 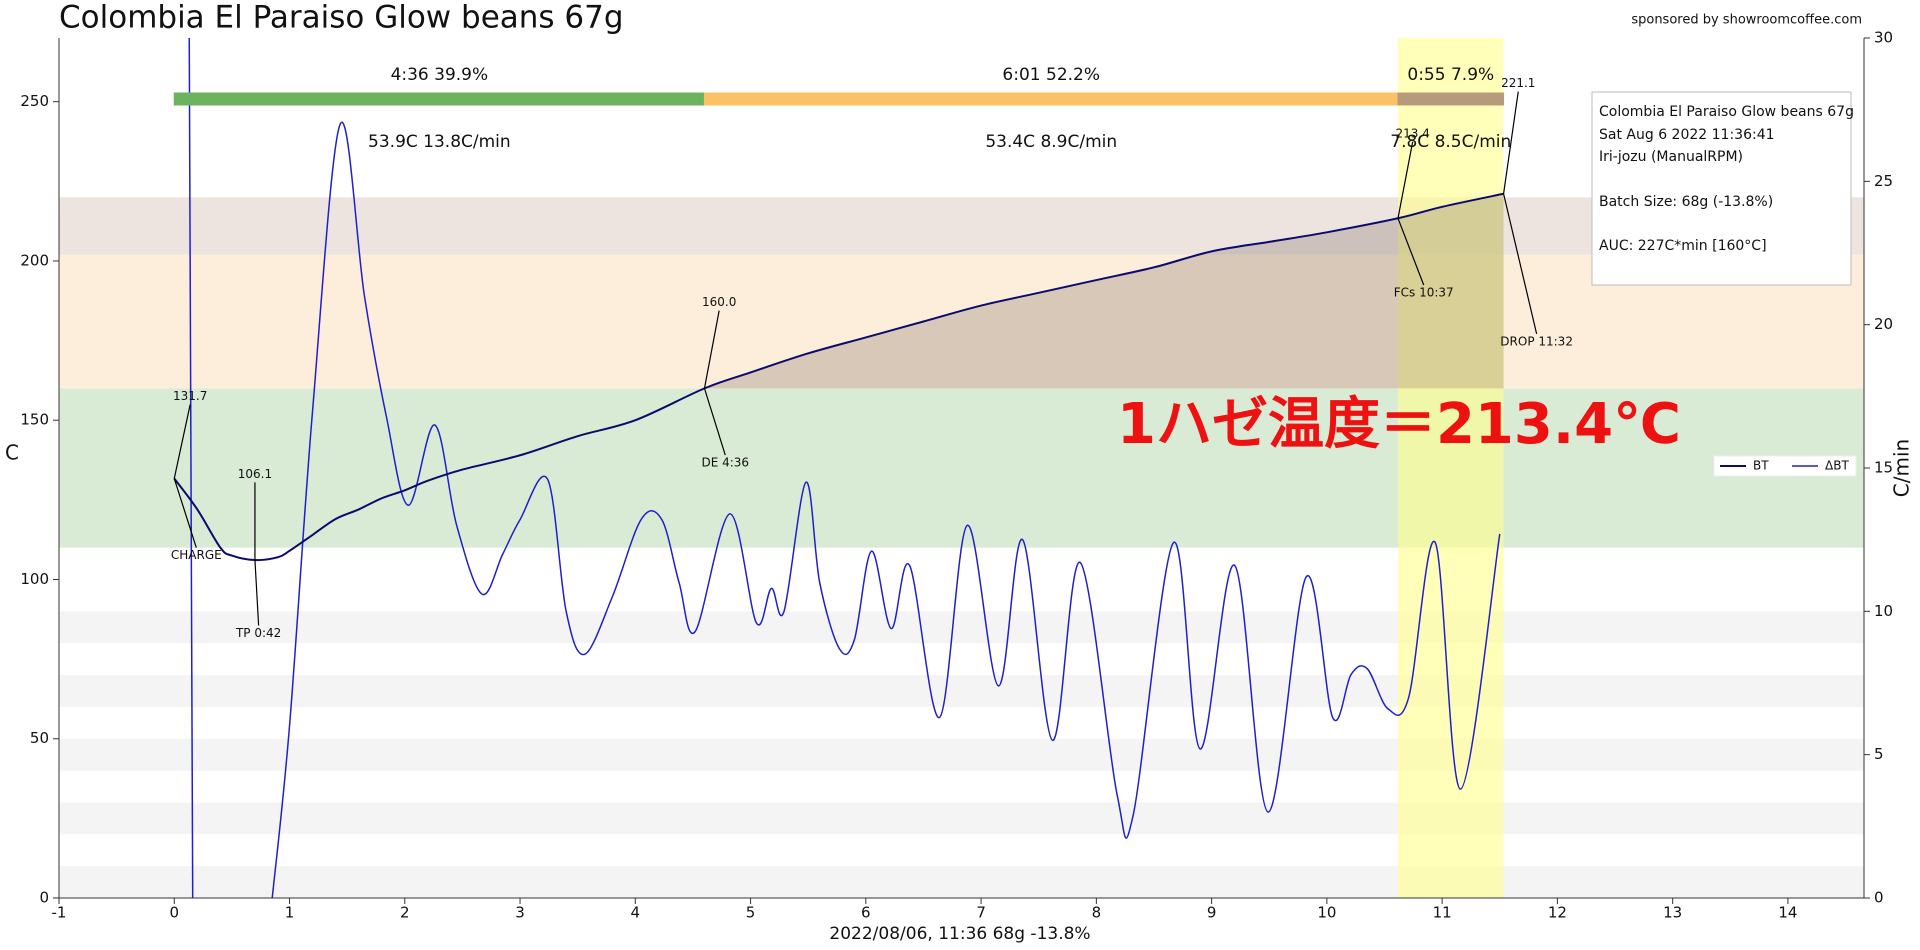 I want to click on x-tick-label: 4, so click(x=636, y=913).